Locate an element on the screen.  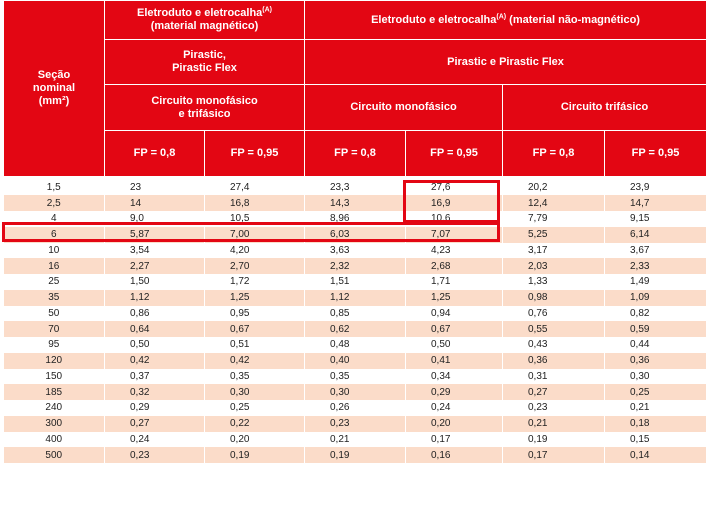
cell-value: 0,34 is located at coordinates (454, 376).